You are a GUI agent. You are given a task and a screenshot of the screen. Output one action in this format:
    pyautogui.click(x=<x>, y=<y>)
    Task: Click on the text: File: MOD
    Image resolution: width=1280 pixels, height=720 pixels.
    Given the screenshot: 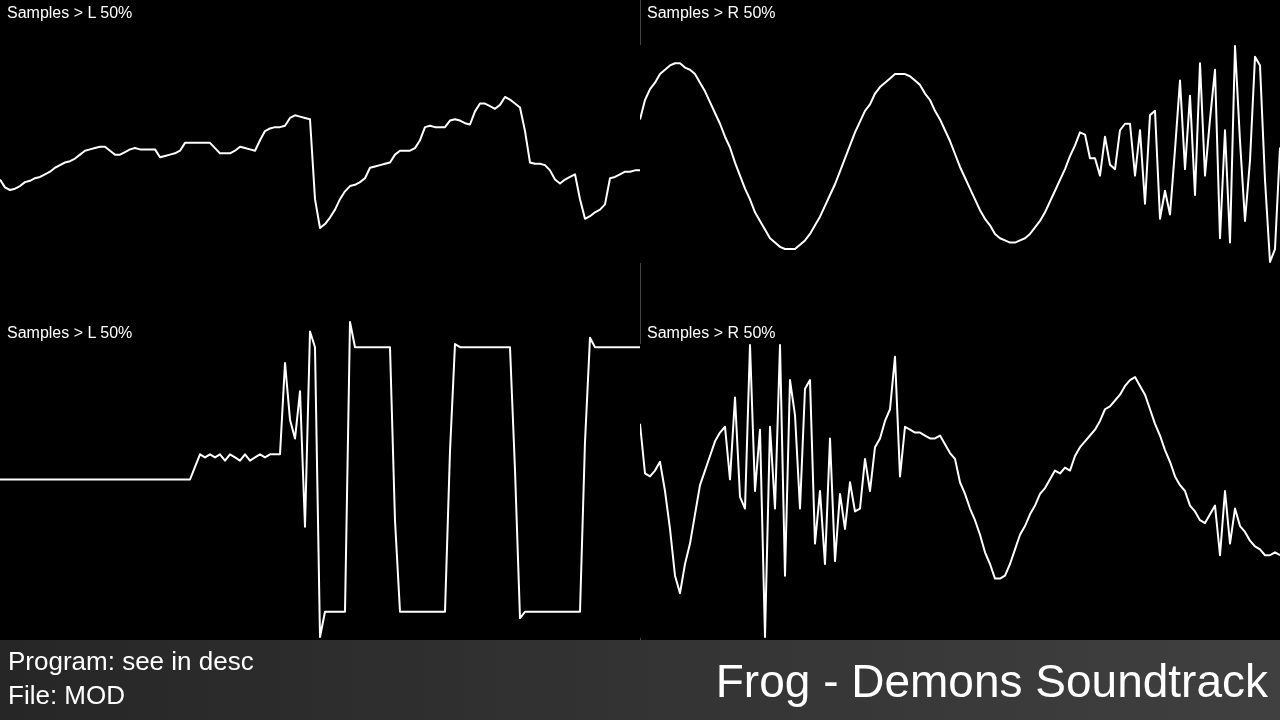 What is the action you would take?
    pyautogui.click(x=66, y=695)
    